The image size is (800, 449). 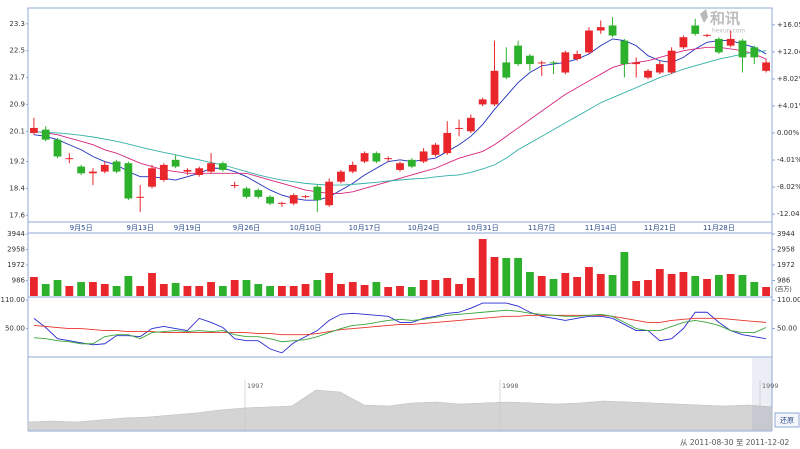 I want to click on y-tick-label: 19.2, so click(x=17, y=162).